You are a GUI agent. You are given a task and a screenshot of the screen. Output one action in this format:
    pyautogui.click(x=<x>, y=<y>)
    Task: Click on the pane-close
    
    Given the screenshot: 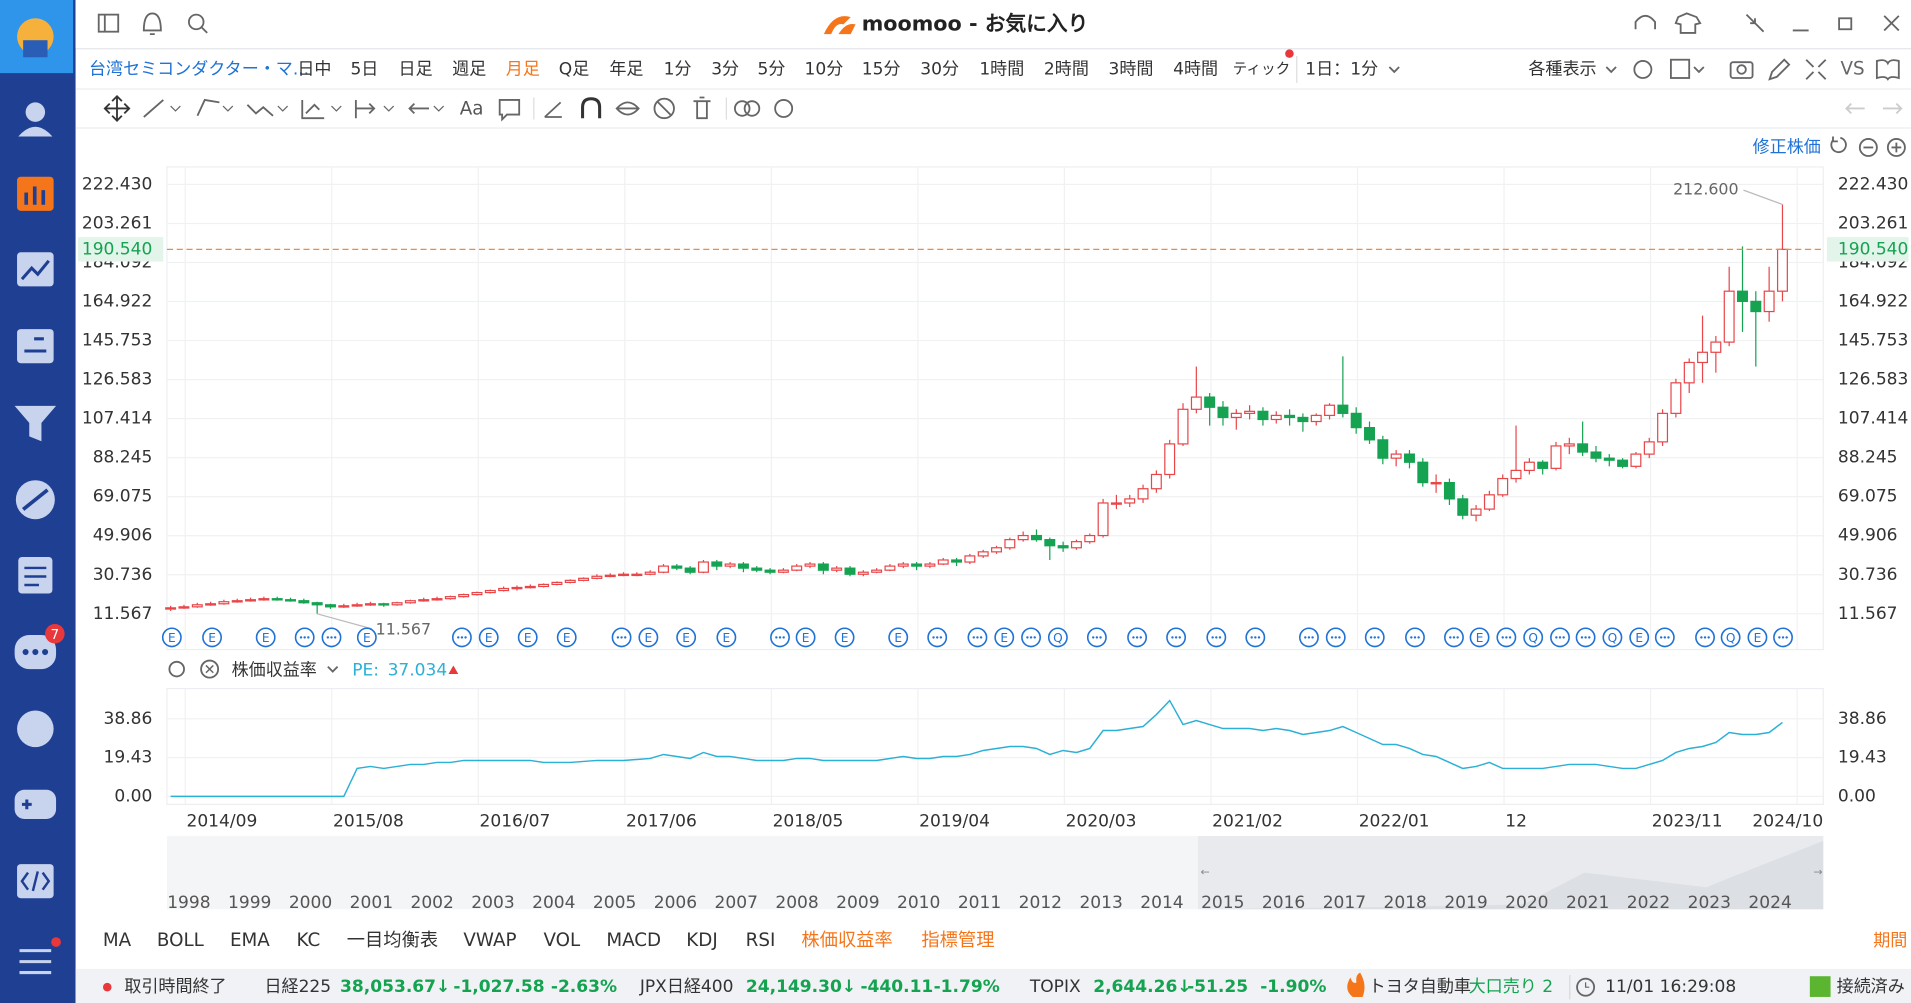 What is the action you would take?
    pyautogui.click(x=210, y=669)
    